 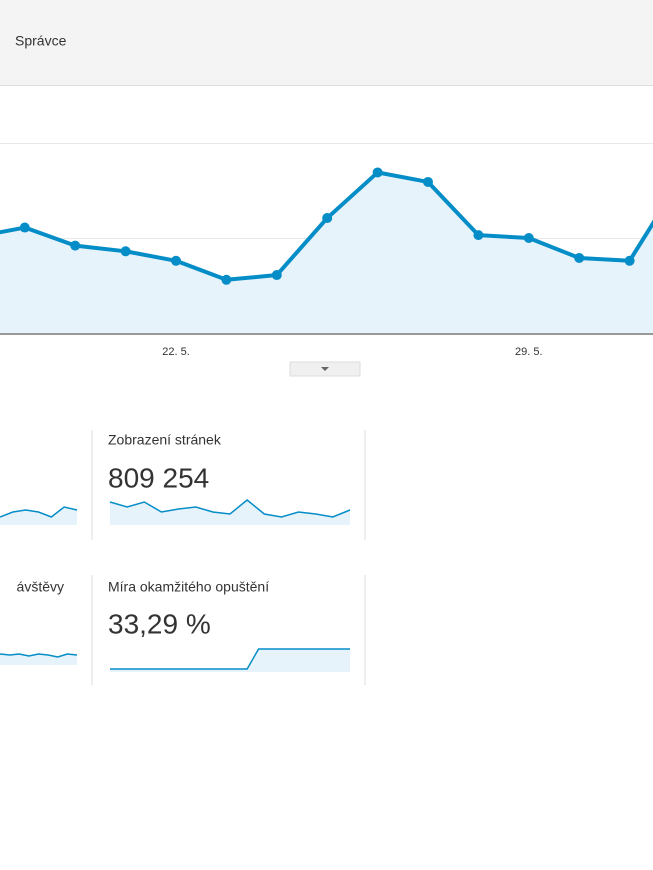 What do you see at coordinates (529, 352) in the screenshot?
I see `x-tick-label: 29. 5.` at bounding box center [529, 352].